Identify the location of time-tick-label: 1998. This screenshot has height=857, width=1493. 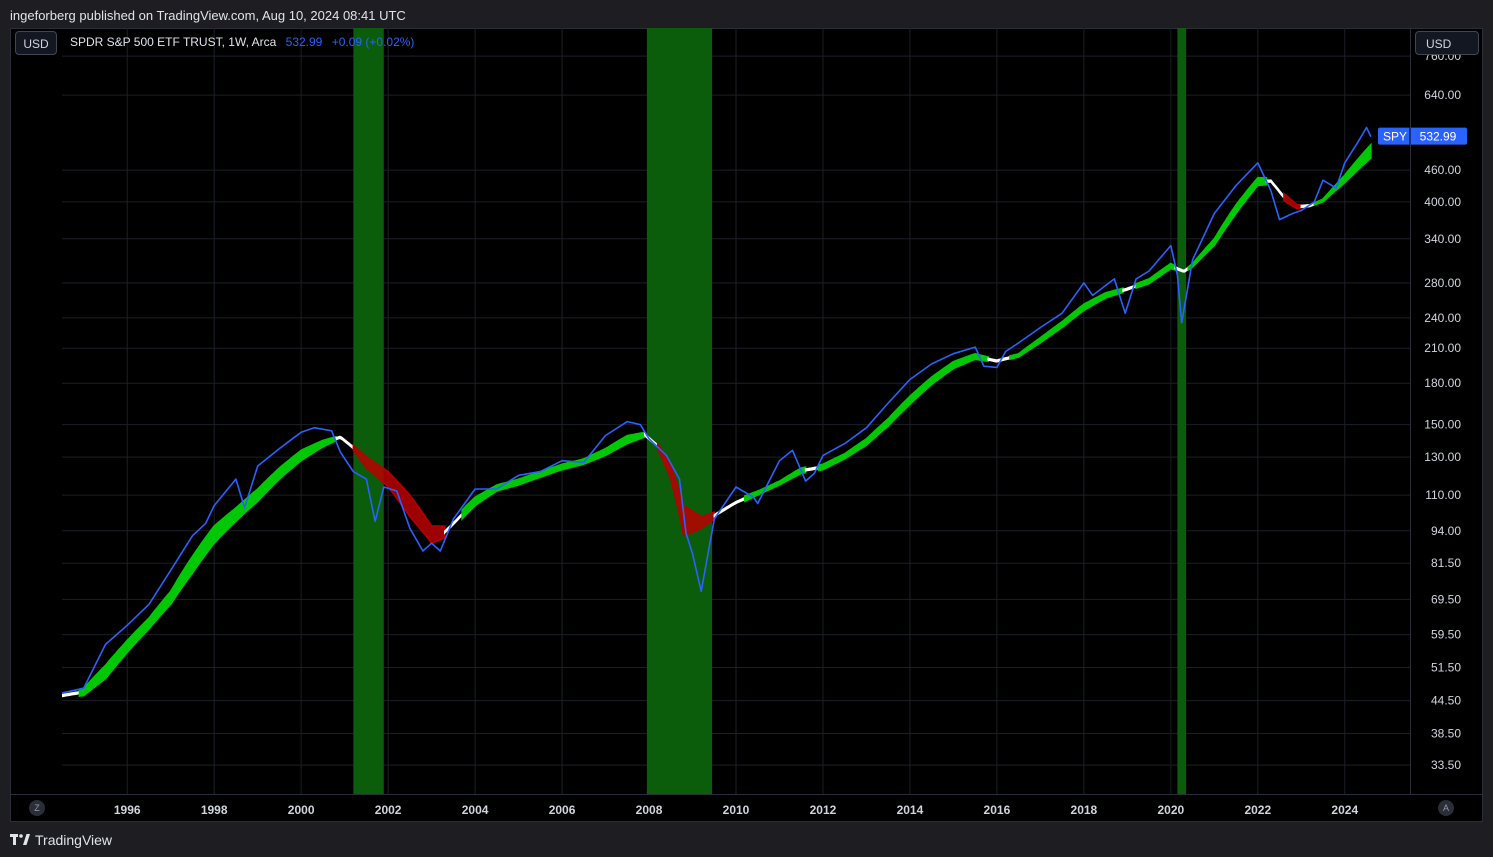
(214, 810).